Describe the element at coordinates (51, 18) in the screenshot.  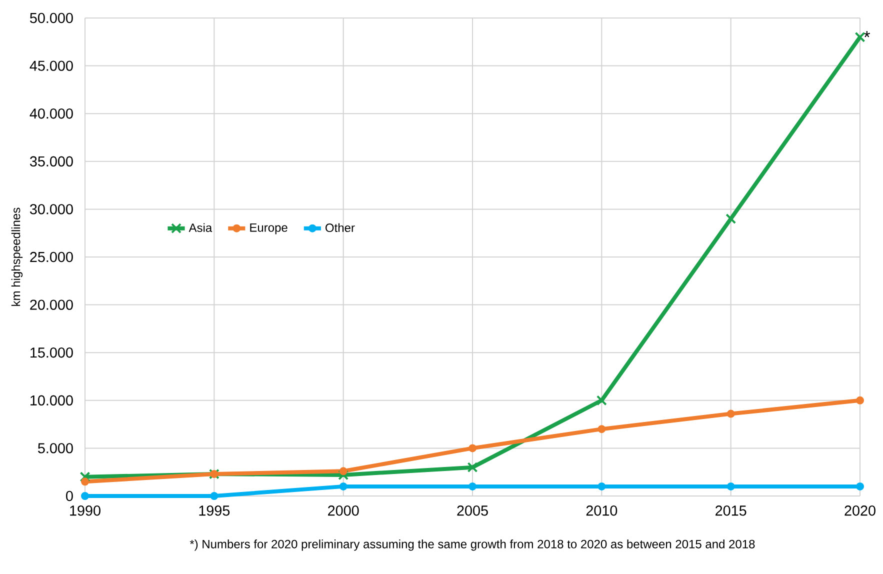
I see `y-tick-label: 50.000` at that location.